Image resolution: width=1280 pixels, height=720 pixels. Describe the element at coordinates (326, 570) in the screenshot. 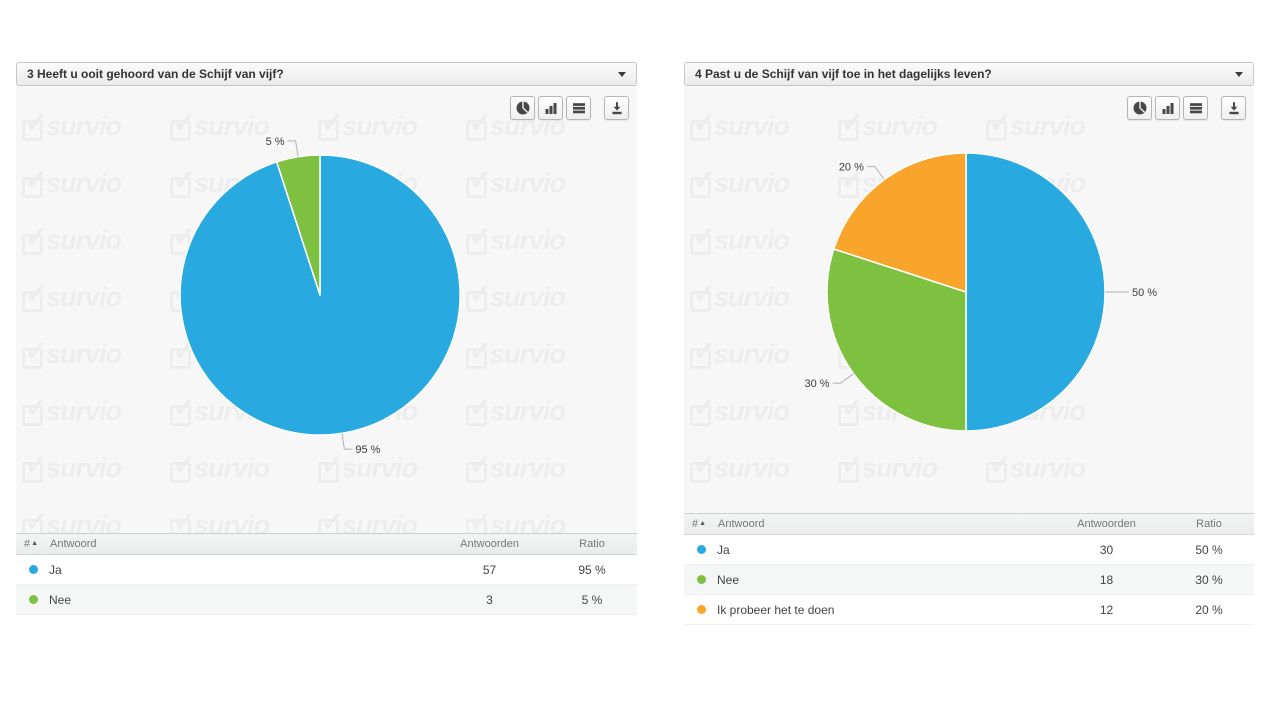

I see `answer-row: Ja 57 95 %` at that location.